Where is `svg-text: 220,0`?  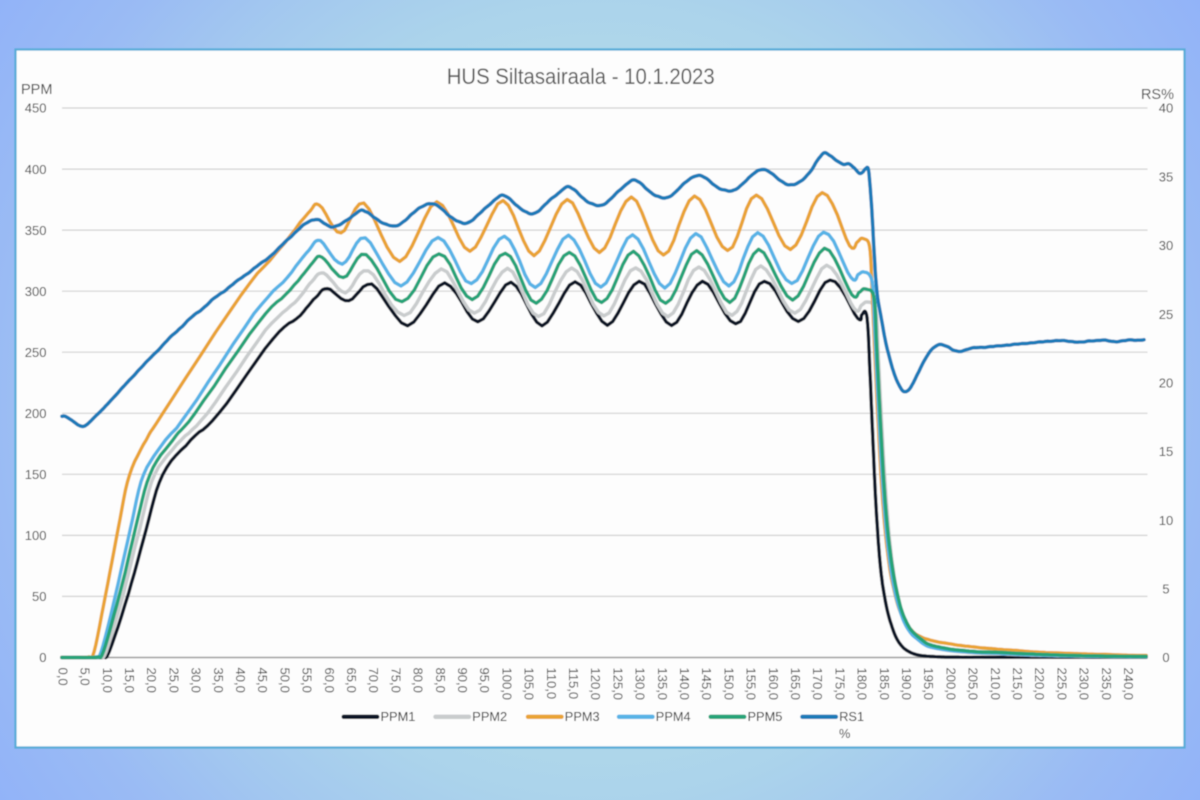 svg-text: 220,0 is located at coordinates (1039, 684).